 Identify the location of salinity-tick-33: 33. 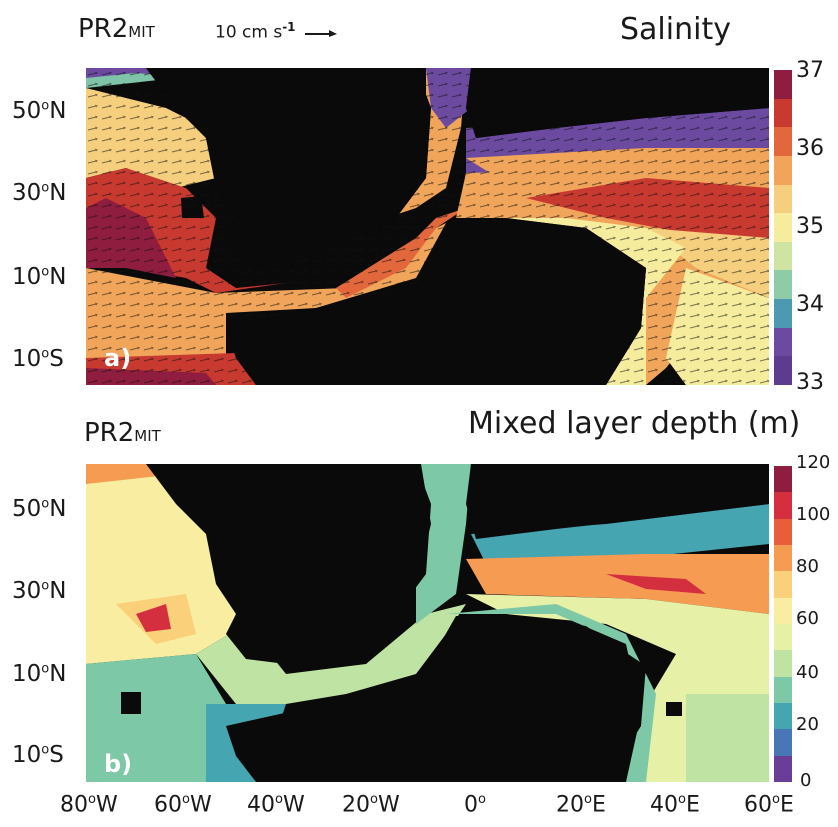
(810, 382).